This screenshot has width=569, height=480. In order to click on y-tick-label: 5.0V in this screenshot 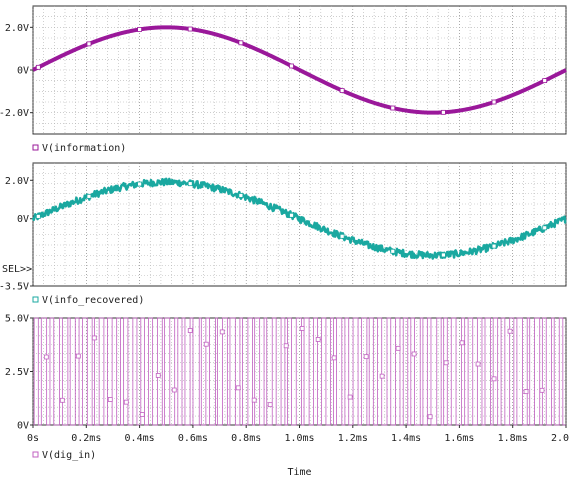, I will do `click(17, 319)`.